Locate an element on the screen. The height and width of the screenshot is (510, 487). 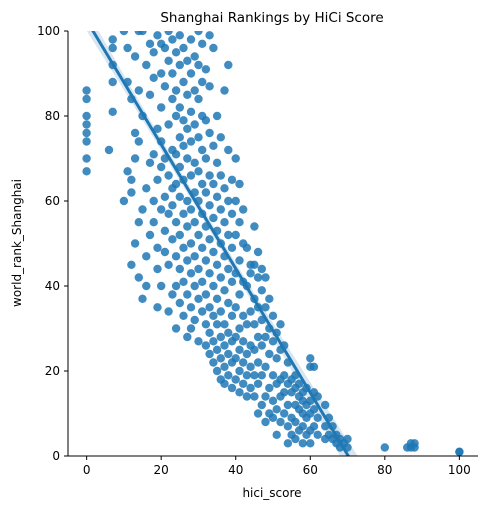
chart-title: Shanghai Rankings by HiCi Score is located at coordinates (271, 18).